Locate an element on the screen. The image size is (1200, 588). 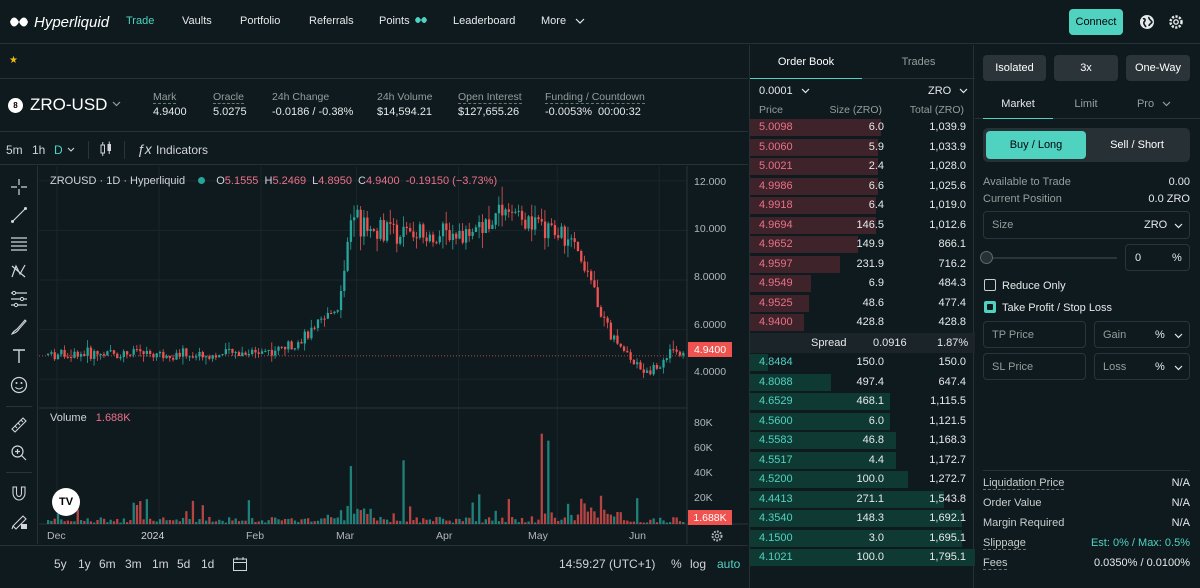
range-5y: 5y is located at coordinates (60, 564).